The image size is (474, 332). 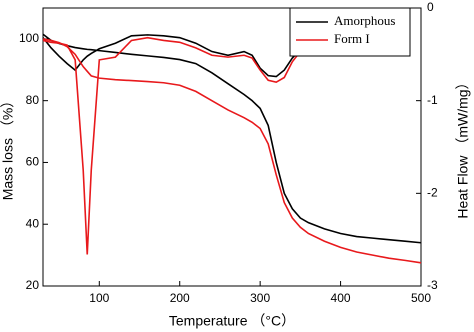 I want to click on y2-axis-label: Heat Flow （mW/mg）, so click(x=463, y=146).